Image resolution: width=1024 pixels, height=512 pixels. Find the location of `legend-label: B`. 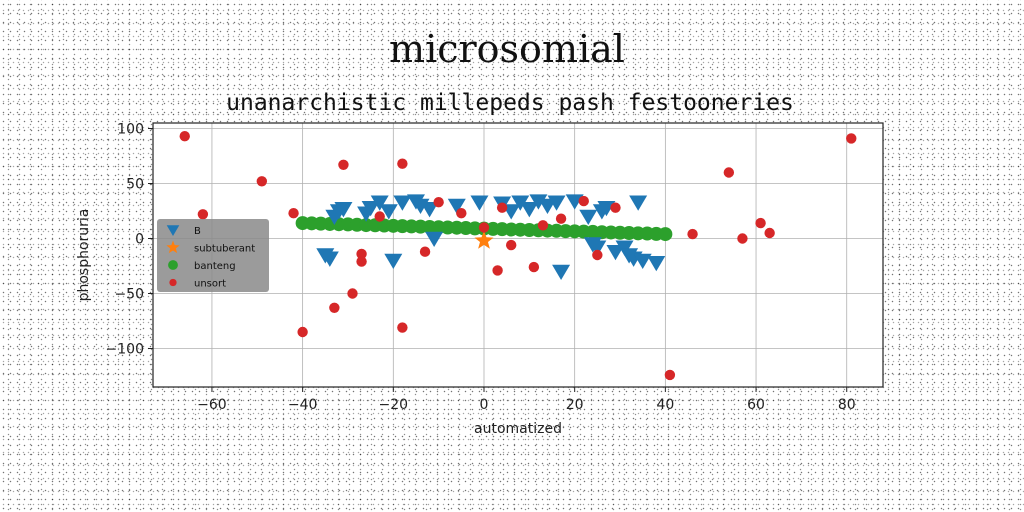

legend-label: B is located at coordinates (197, 231).